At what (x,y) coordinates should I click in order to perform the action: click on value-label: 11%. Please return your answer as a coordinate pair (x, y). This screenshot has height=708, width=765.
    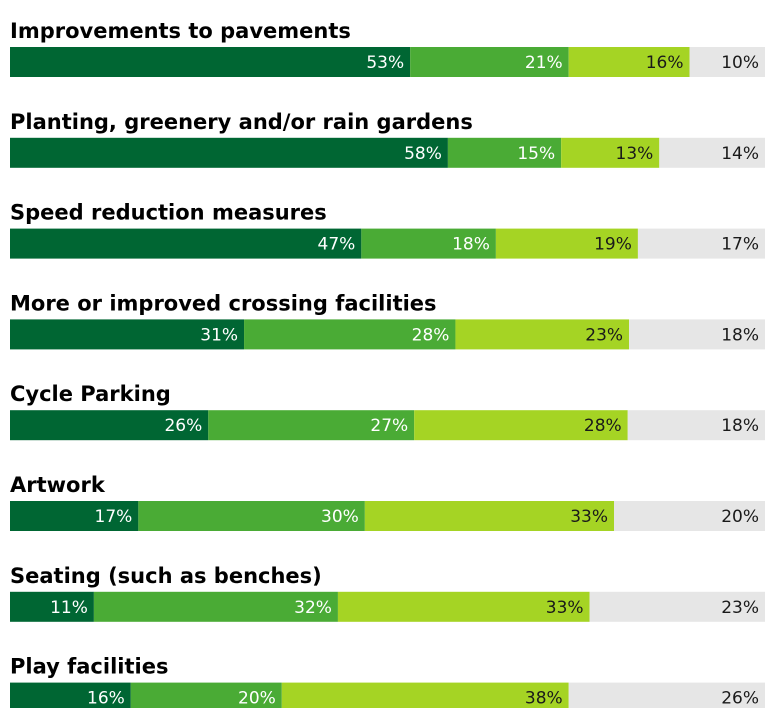
    Looking at the image, I should click on (69, 608).